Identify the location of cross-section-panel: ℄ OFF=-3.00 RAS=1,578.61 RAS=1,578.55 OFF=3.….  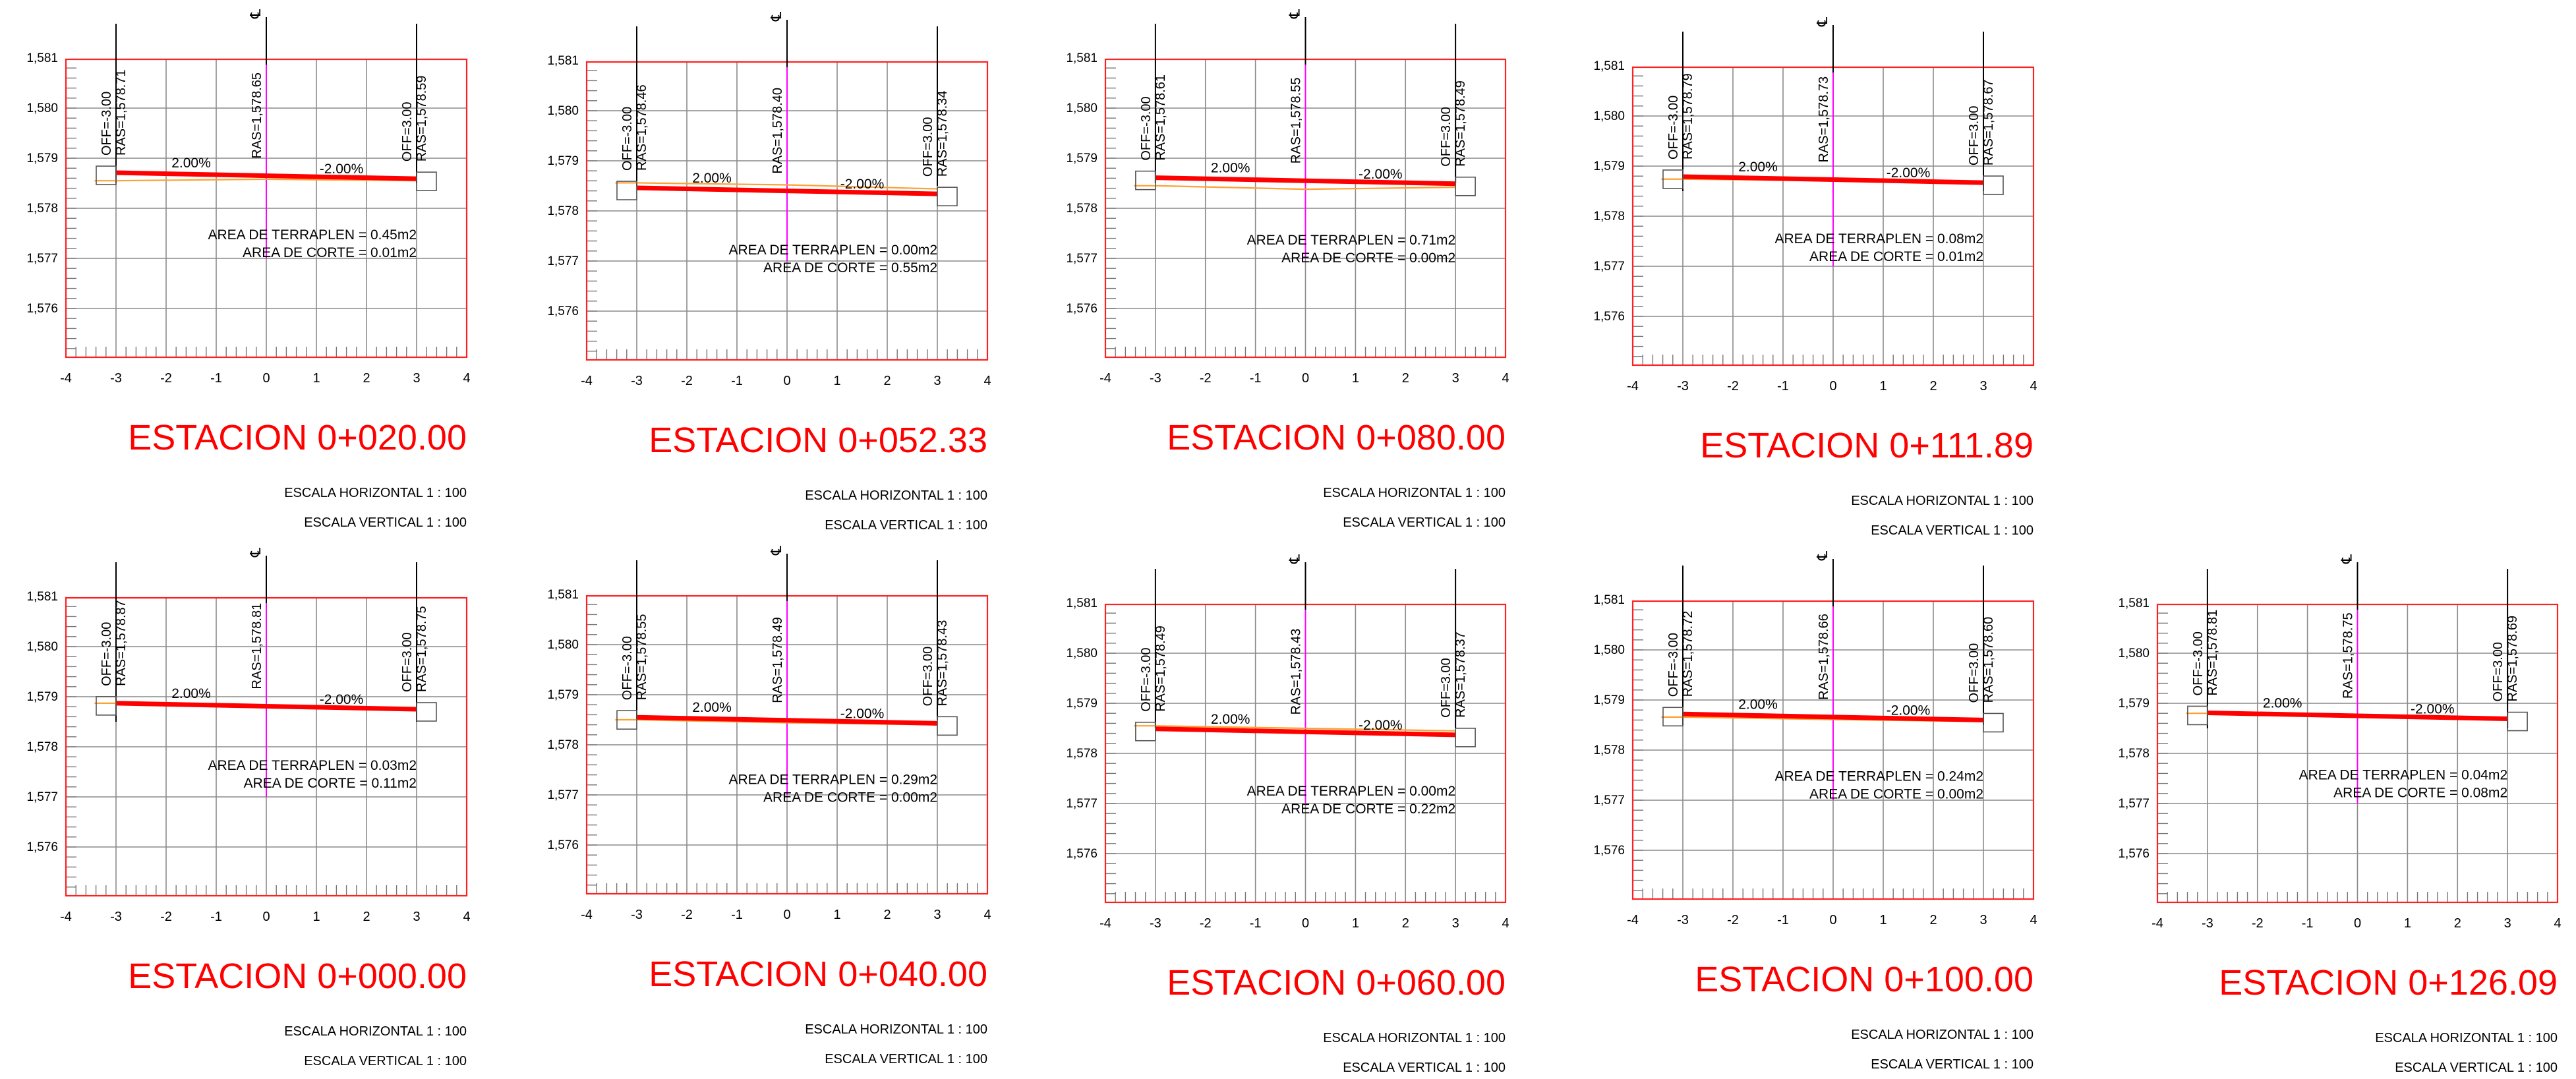
(1287, 269).